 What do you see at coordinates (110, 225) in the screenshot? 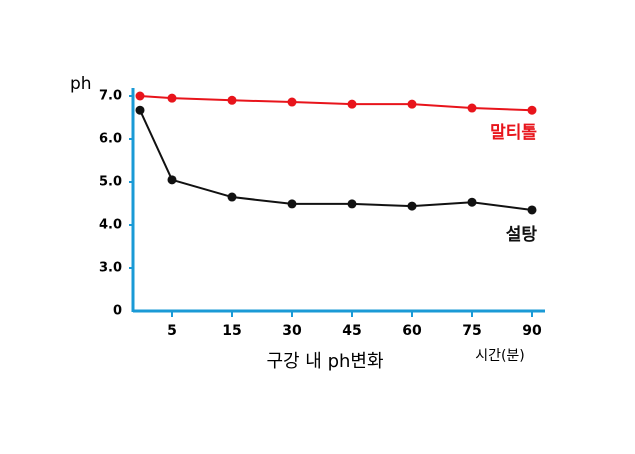
I see `y-tick-label: 4.0` at bounding box center [110, 225].